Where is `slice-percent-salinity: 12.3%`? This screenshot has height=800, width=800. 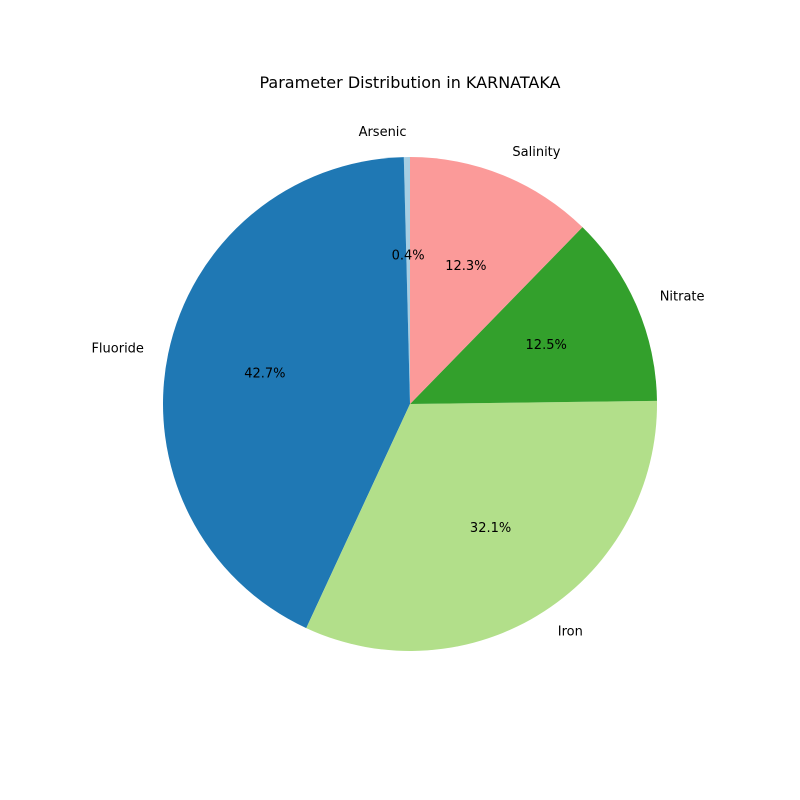
slice-percent-salinity: 12.3% is located at coordinates (465, 266).